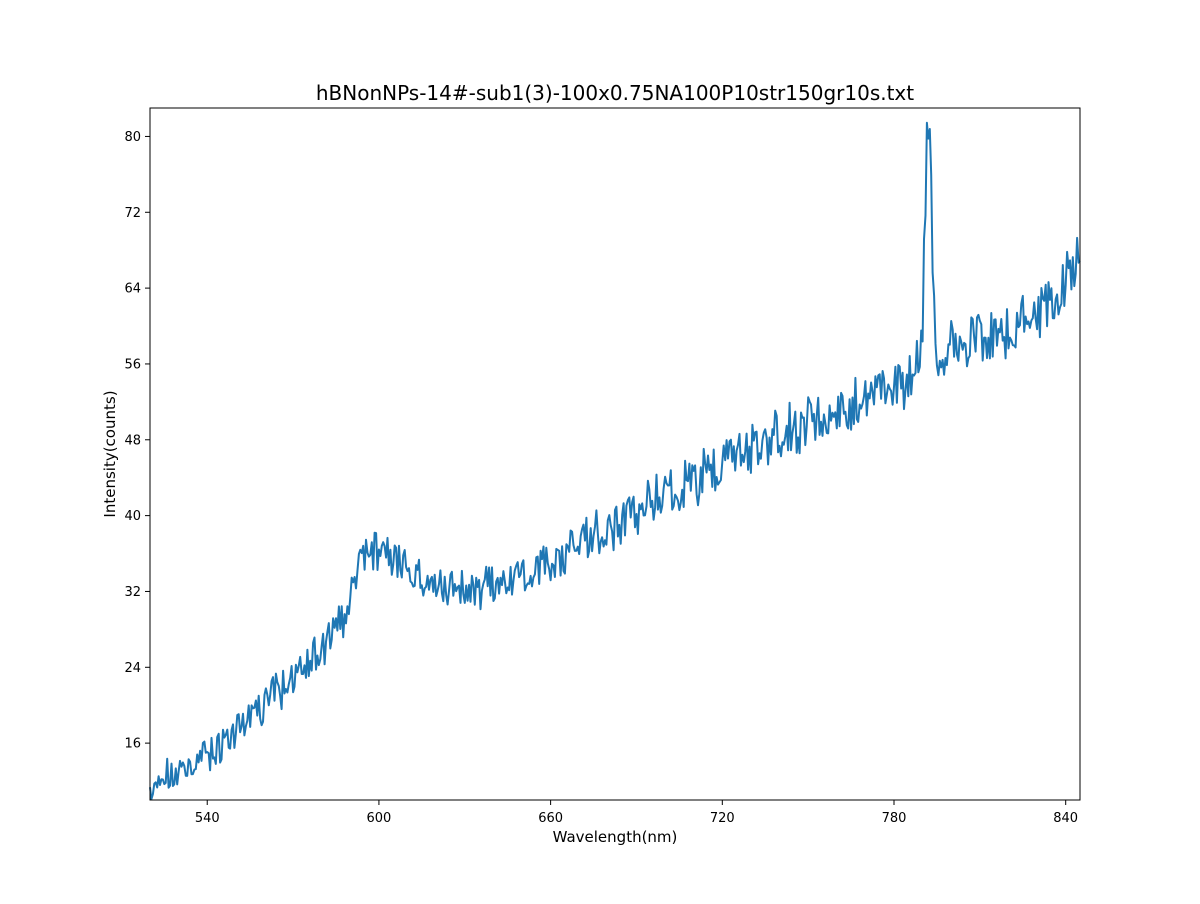 The image size is (1200, 904). Describe the element at coordinates (132, 137) in the screenshot. I see `y-tick-label: 80` at that location.